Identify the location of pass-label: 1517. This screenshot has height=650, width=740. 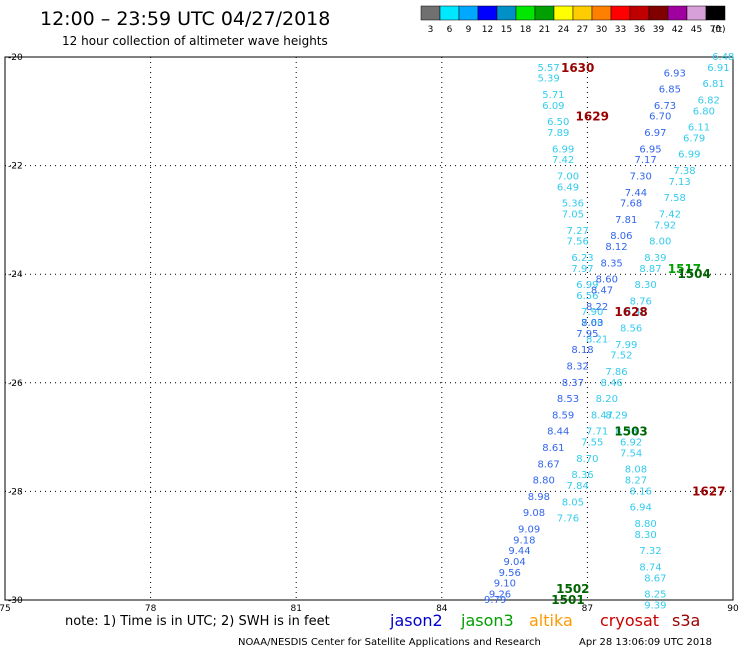
(684, 269).